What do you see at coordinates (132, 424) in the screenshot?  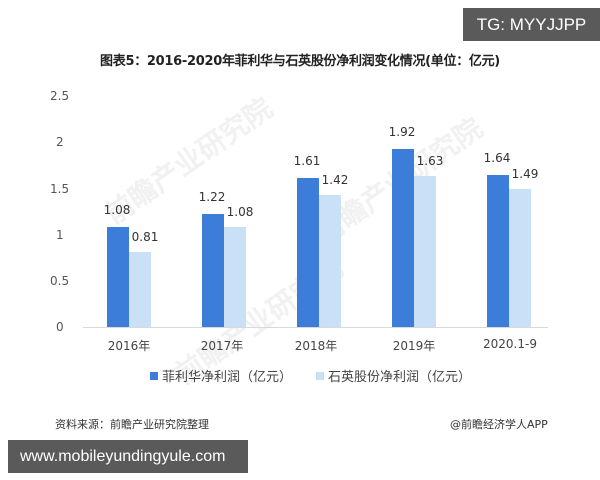 I see `source-note: 资料来源：前瞻产业研究院整理` at bounding box center [132, 424].